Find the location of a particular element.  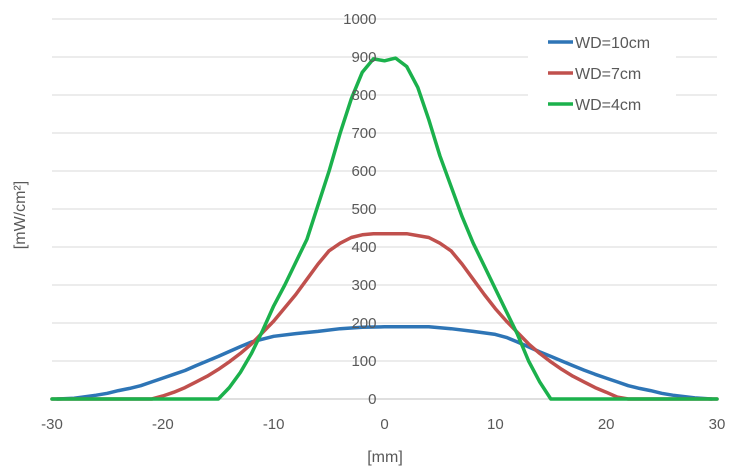

x-tick-label-1: -20 is located at coordinates (163, 424).